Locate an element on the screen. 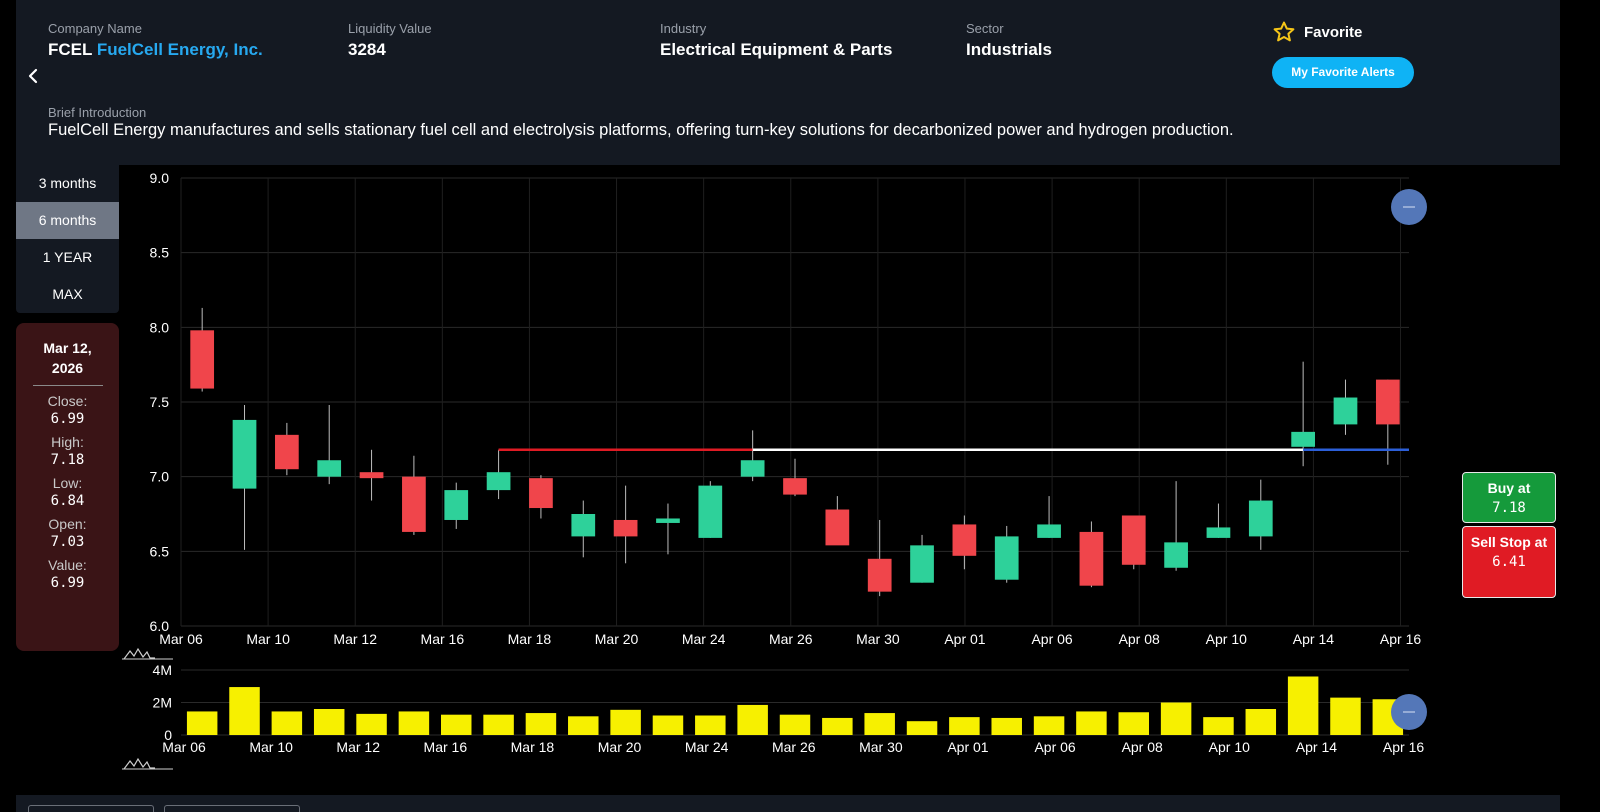 The image size is (1600, 812). back-button is located at coordinates (33, 77).